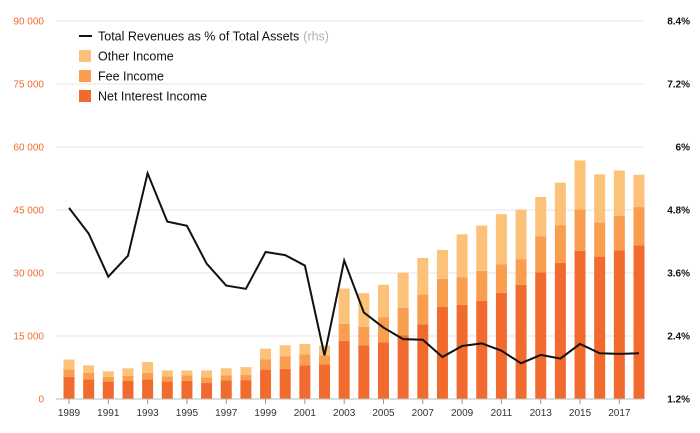 The width and height of the screenshot is (700, 433). What do you see at coordinates (136, 57) in the screenshot?
I see `legend-label-text: Other Income` at bounding box center [136, 57].